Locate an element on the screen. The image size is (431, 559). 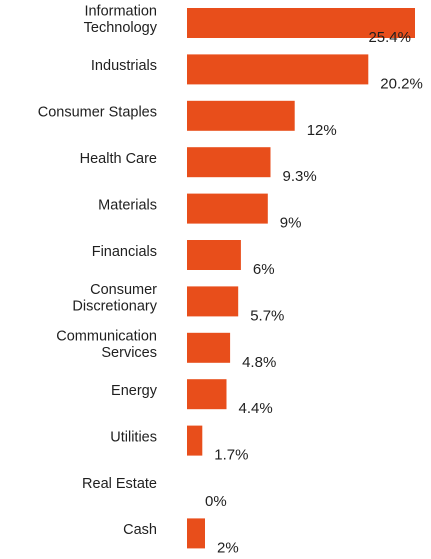
category-label: Communication Services is located at coordinates (106, 344).